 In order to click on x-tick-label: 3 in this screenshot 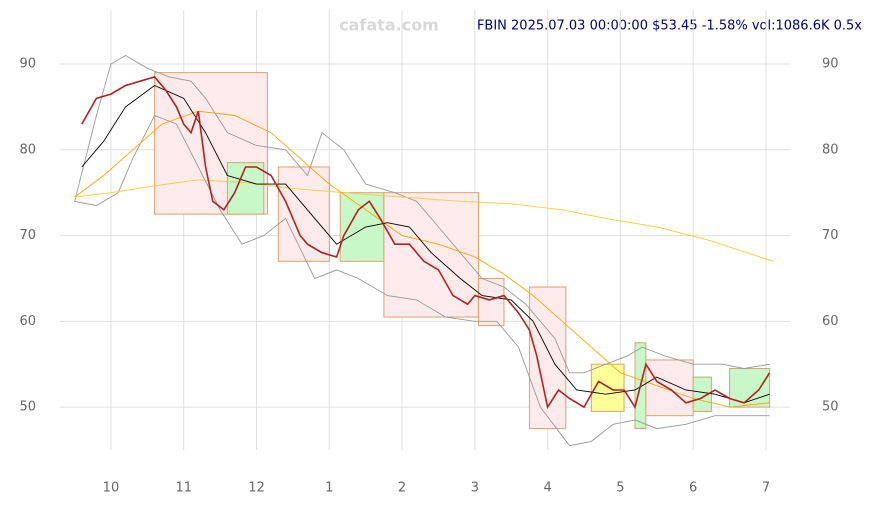, I will do `click(475, 488)`.